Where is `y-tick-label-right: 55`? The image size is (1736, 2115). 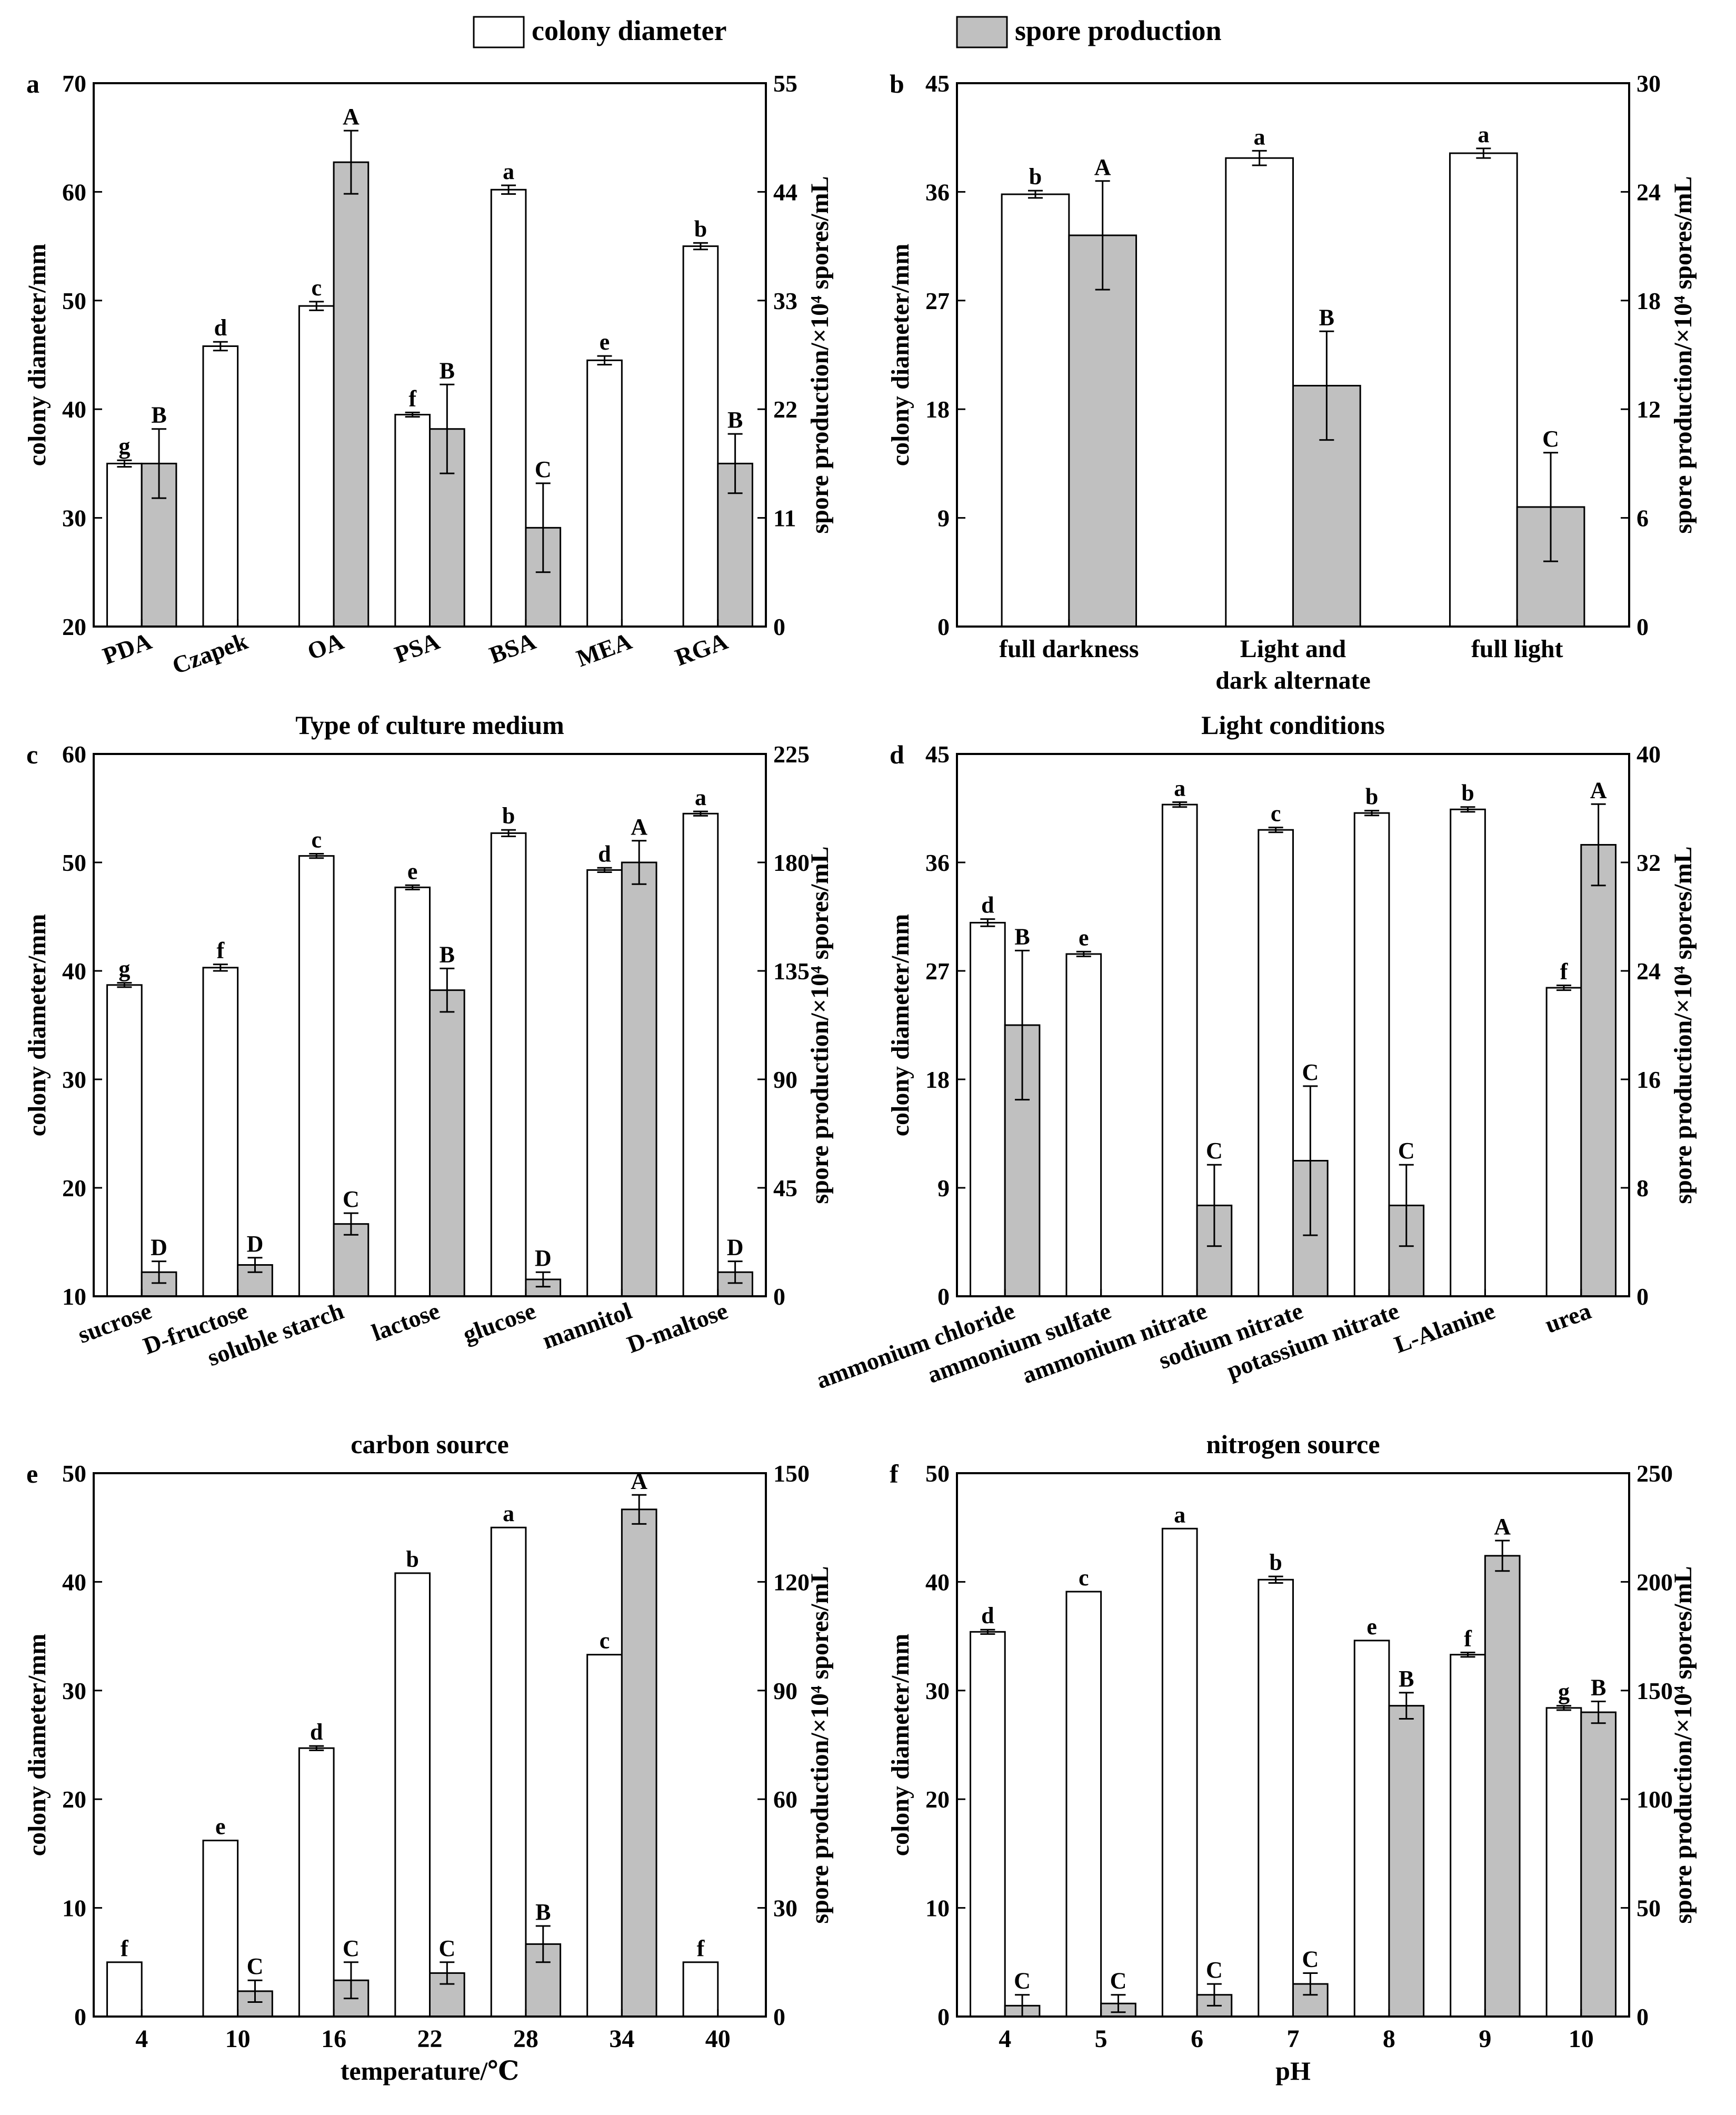
y-tick-label-right: 55 is located at coordinates (785, 83).